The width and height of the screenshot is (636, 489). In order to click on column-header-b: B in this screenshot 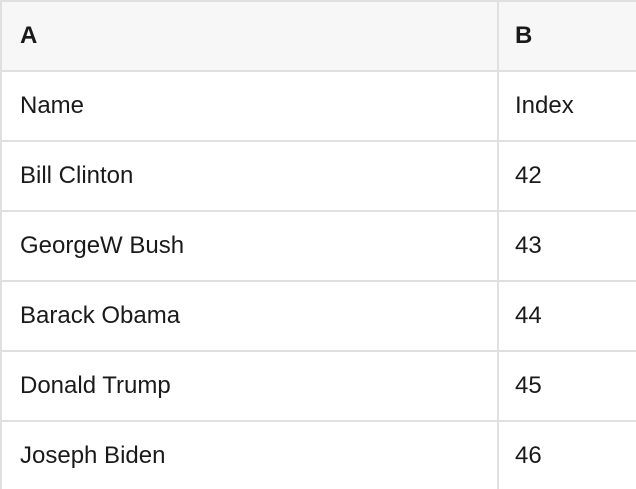, I will do `click(567, 36)`.